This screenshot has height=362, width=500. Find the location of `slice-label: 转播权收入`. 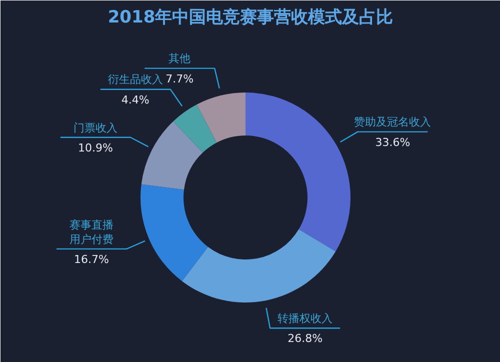

slice-label: 转播权收入 is located at coordinates (305, 319).